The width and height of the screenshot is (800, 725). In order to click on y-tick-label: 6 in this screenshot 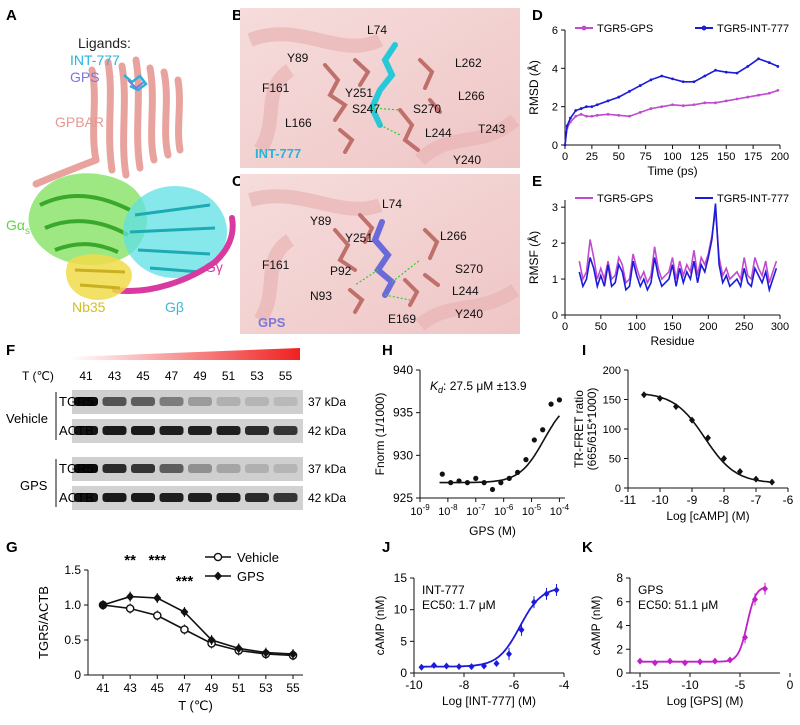, I will do `click(619, 602)`.